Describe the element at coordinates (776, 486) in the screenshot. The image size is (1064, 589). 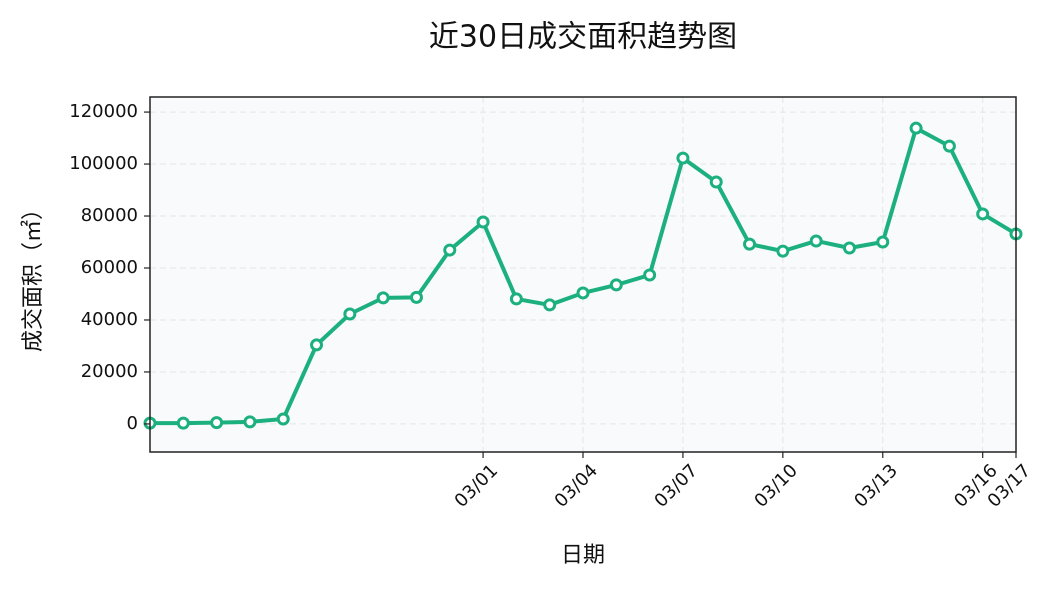
I see `x-tick-label: 03/10` at that location.